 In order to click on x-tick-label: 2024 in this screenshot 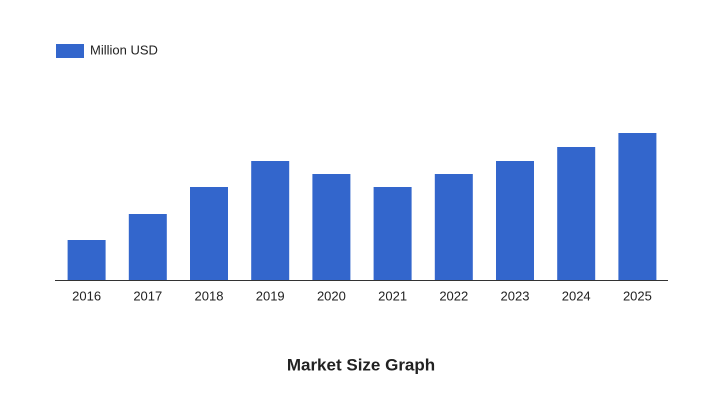, I will do `click(576, 295)`.